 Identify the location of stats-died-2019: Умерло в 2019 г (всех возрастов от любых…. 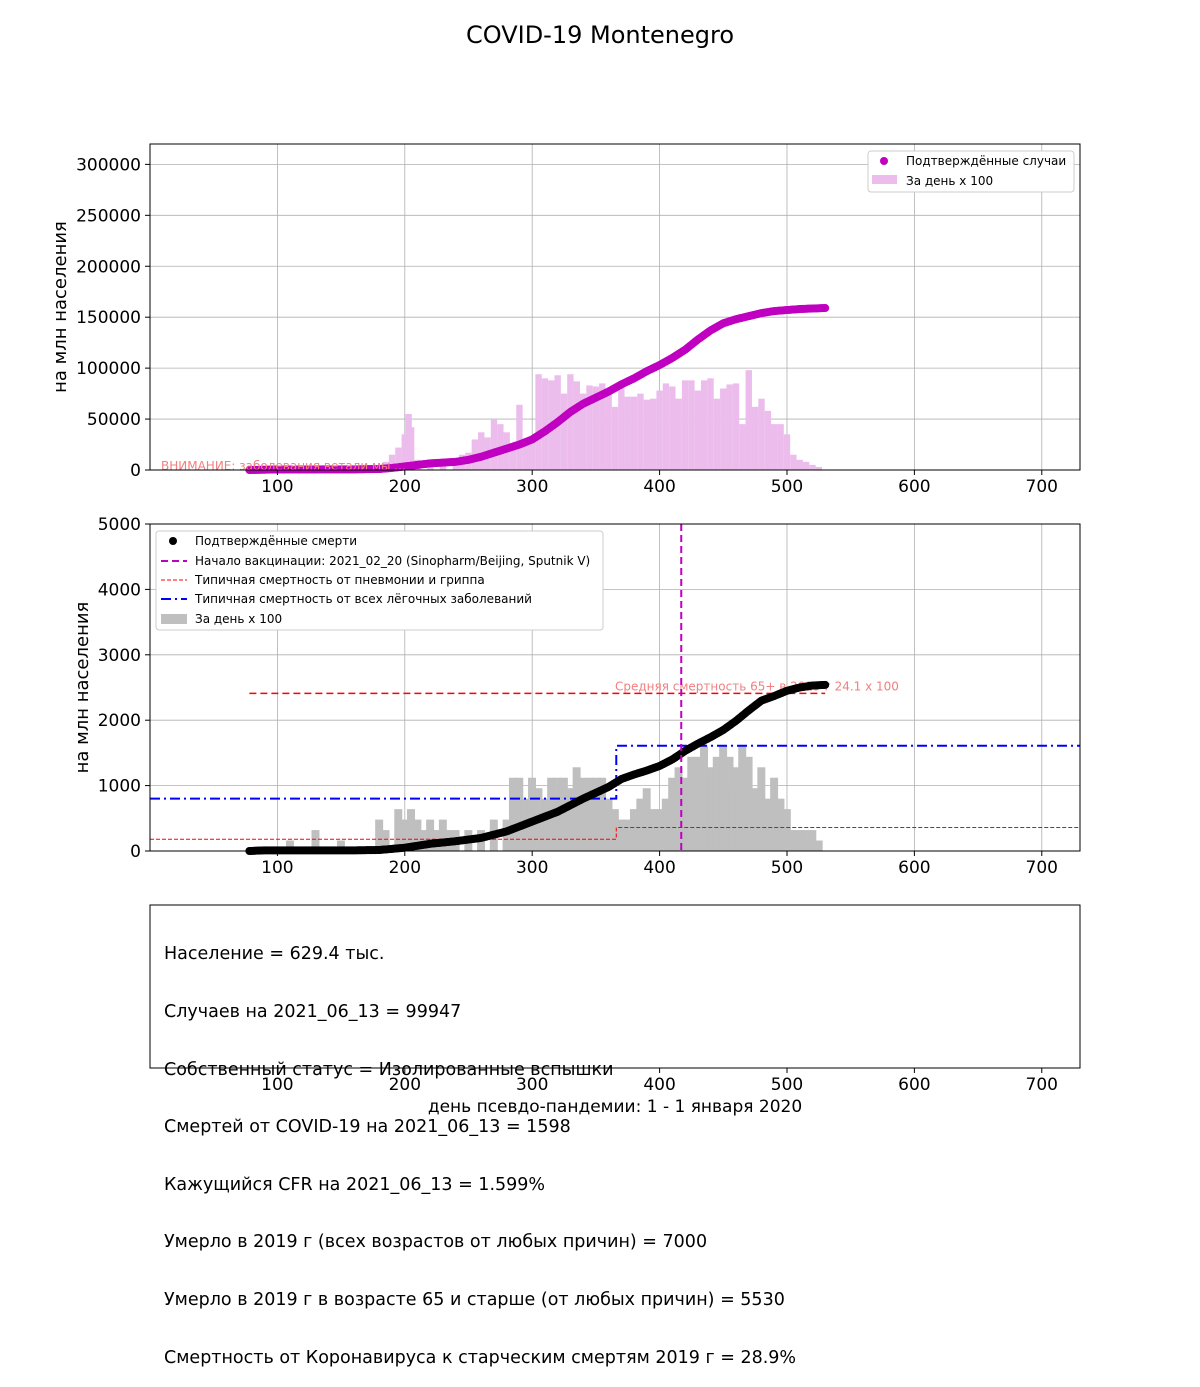
(436, 1242).